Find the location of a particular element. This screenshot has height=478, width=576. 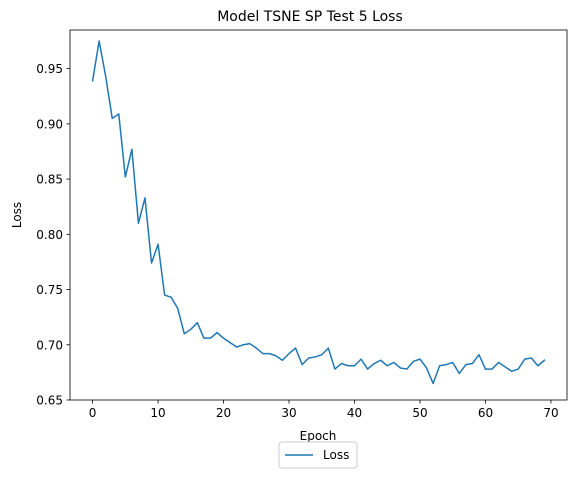

y-tick-label: 0.75 is located at coordinates (49, 290).